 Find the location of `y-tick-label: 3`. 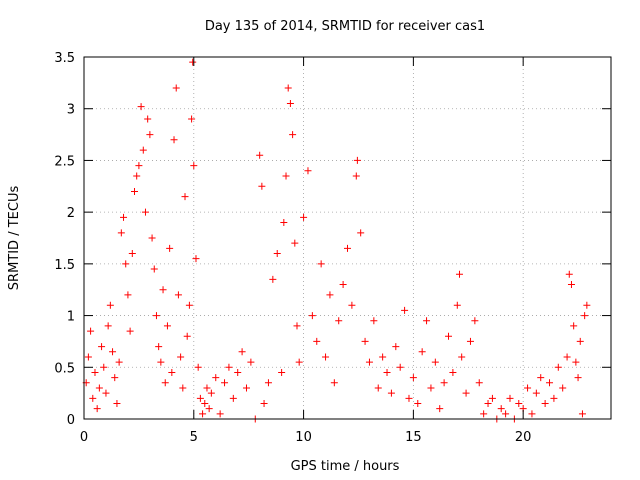

y-tick-label: 3 is located at coordinates (71, 110).